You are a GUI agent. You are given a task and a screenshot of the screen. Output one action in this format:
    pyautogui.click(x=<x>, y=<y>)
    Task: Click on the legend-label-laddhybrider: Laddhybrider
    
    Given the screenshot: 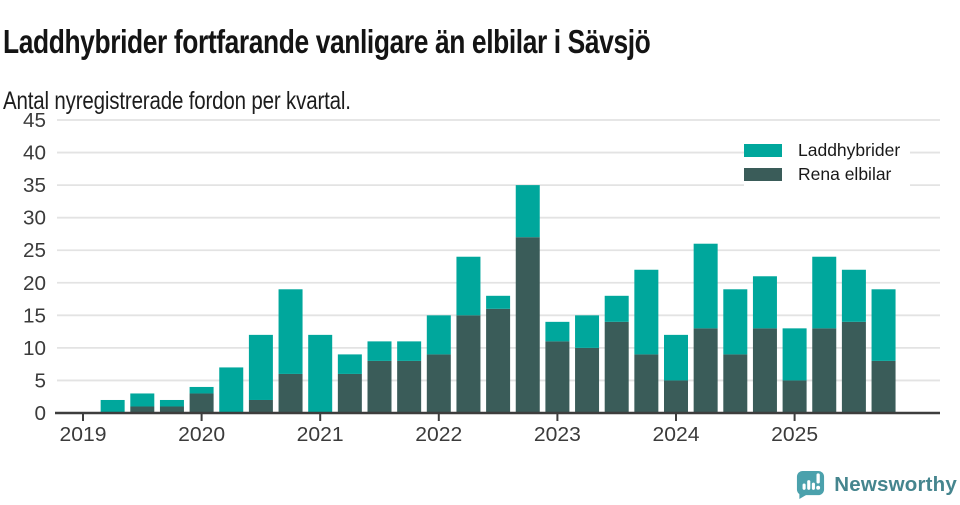 What is the action you would take?
    pyautogui.click(x=849, y=149)
    